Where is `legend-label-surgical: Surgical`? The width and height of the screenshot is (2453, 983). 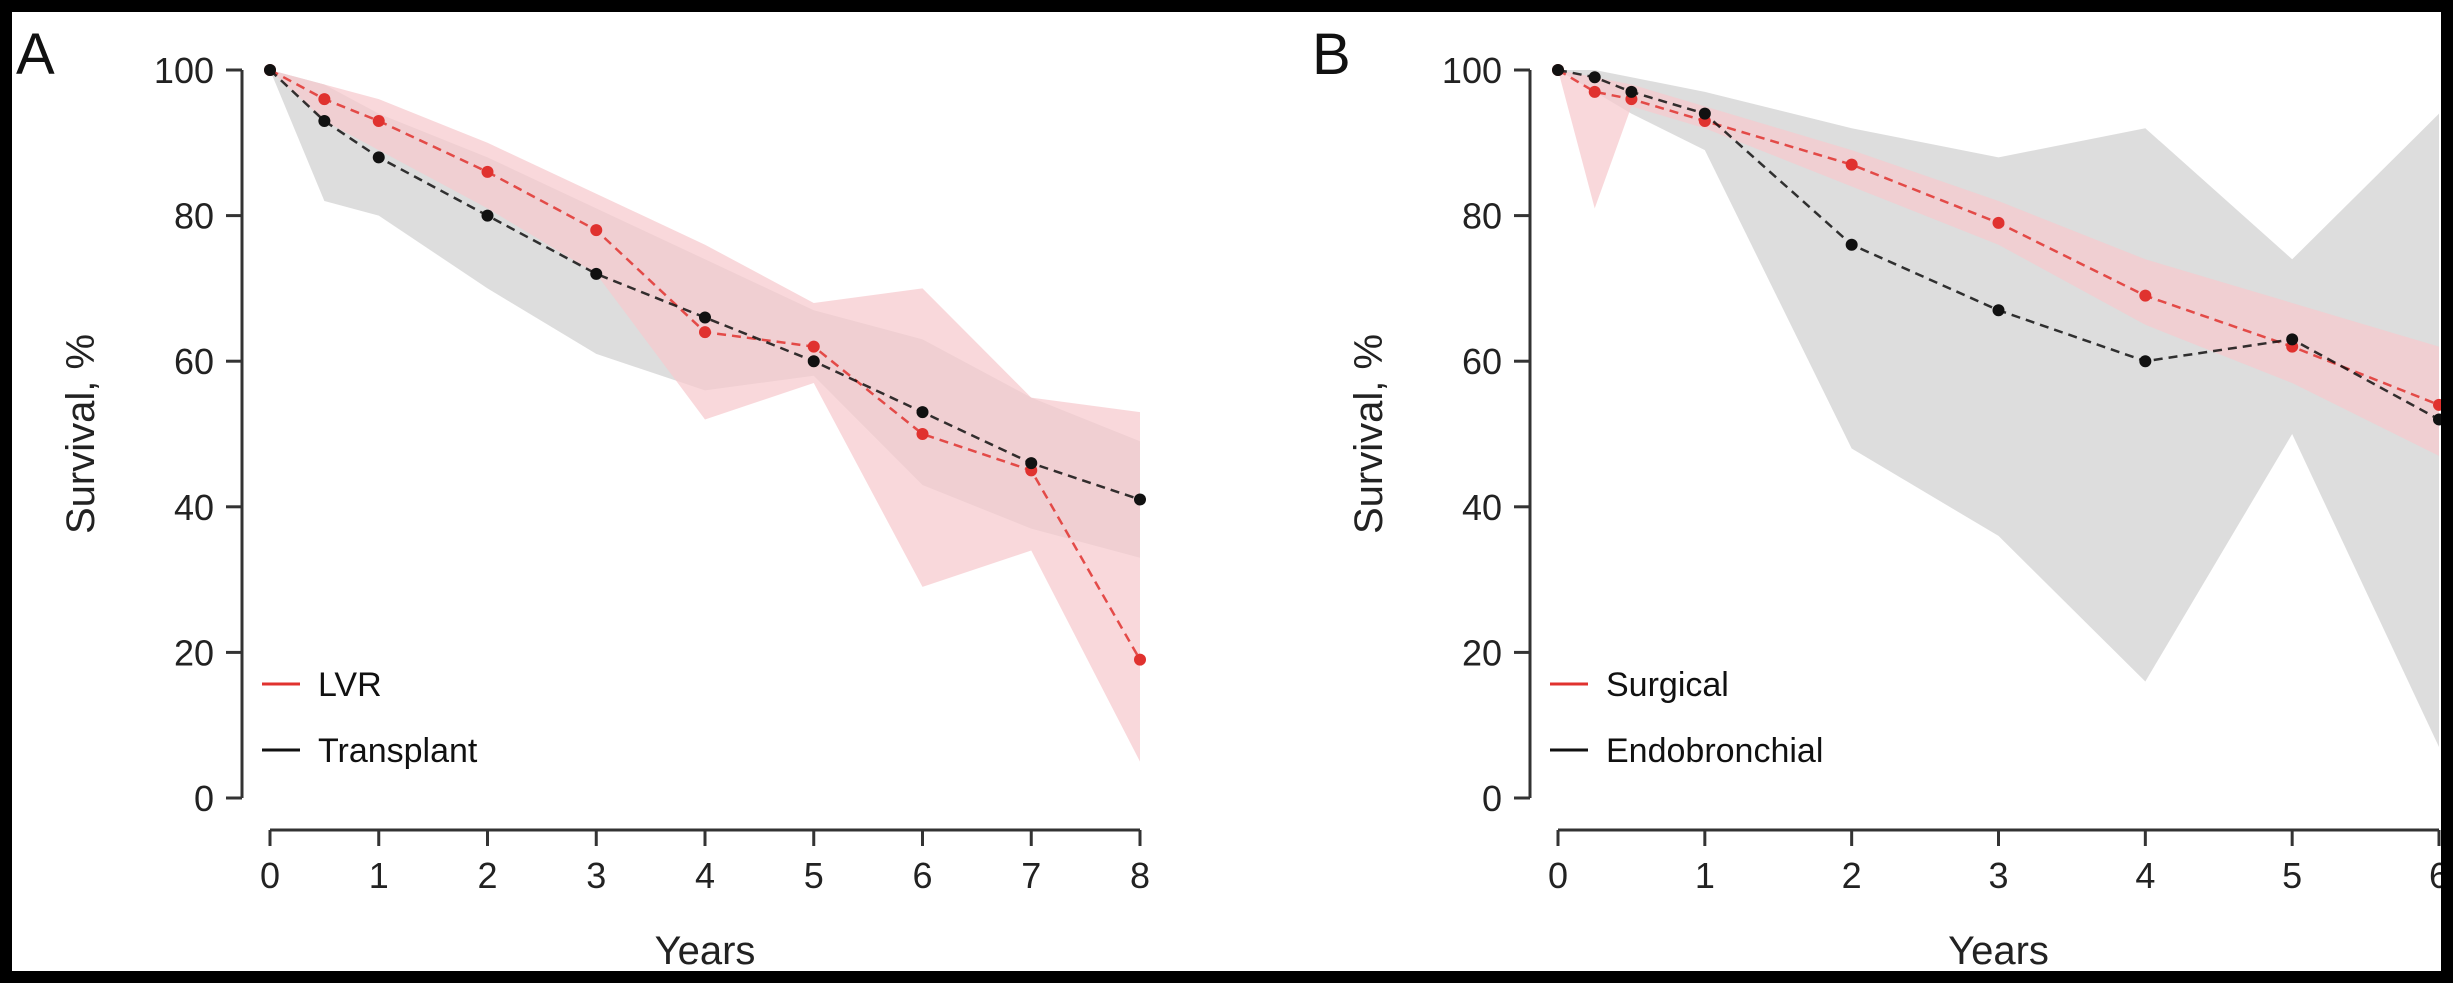
legend-label-surgical: Surgical is located at coordinates (1667, 685).